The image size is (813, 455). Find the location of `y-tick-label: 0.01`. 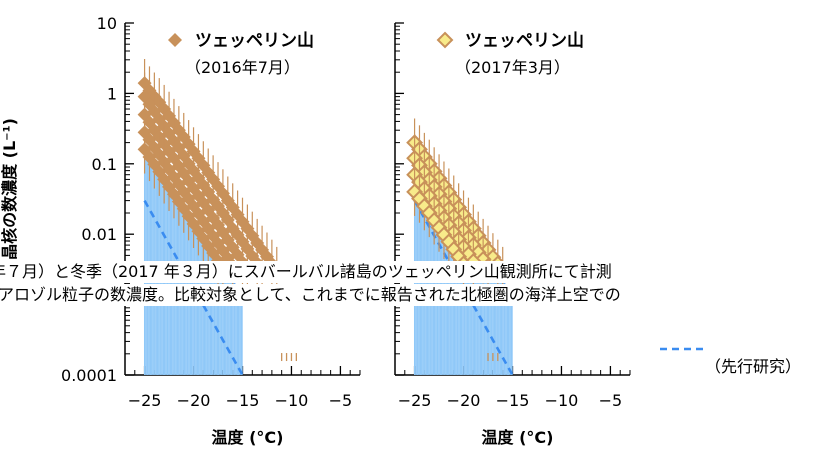

y-tick-label: 0.01 is located at coordinates (99, 234).